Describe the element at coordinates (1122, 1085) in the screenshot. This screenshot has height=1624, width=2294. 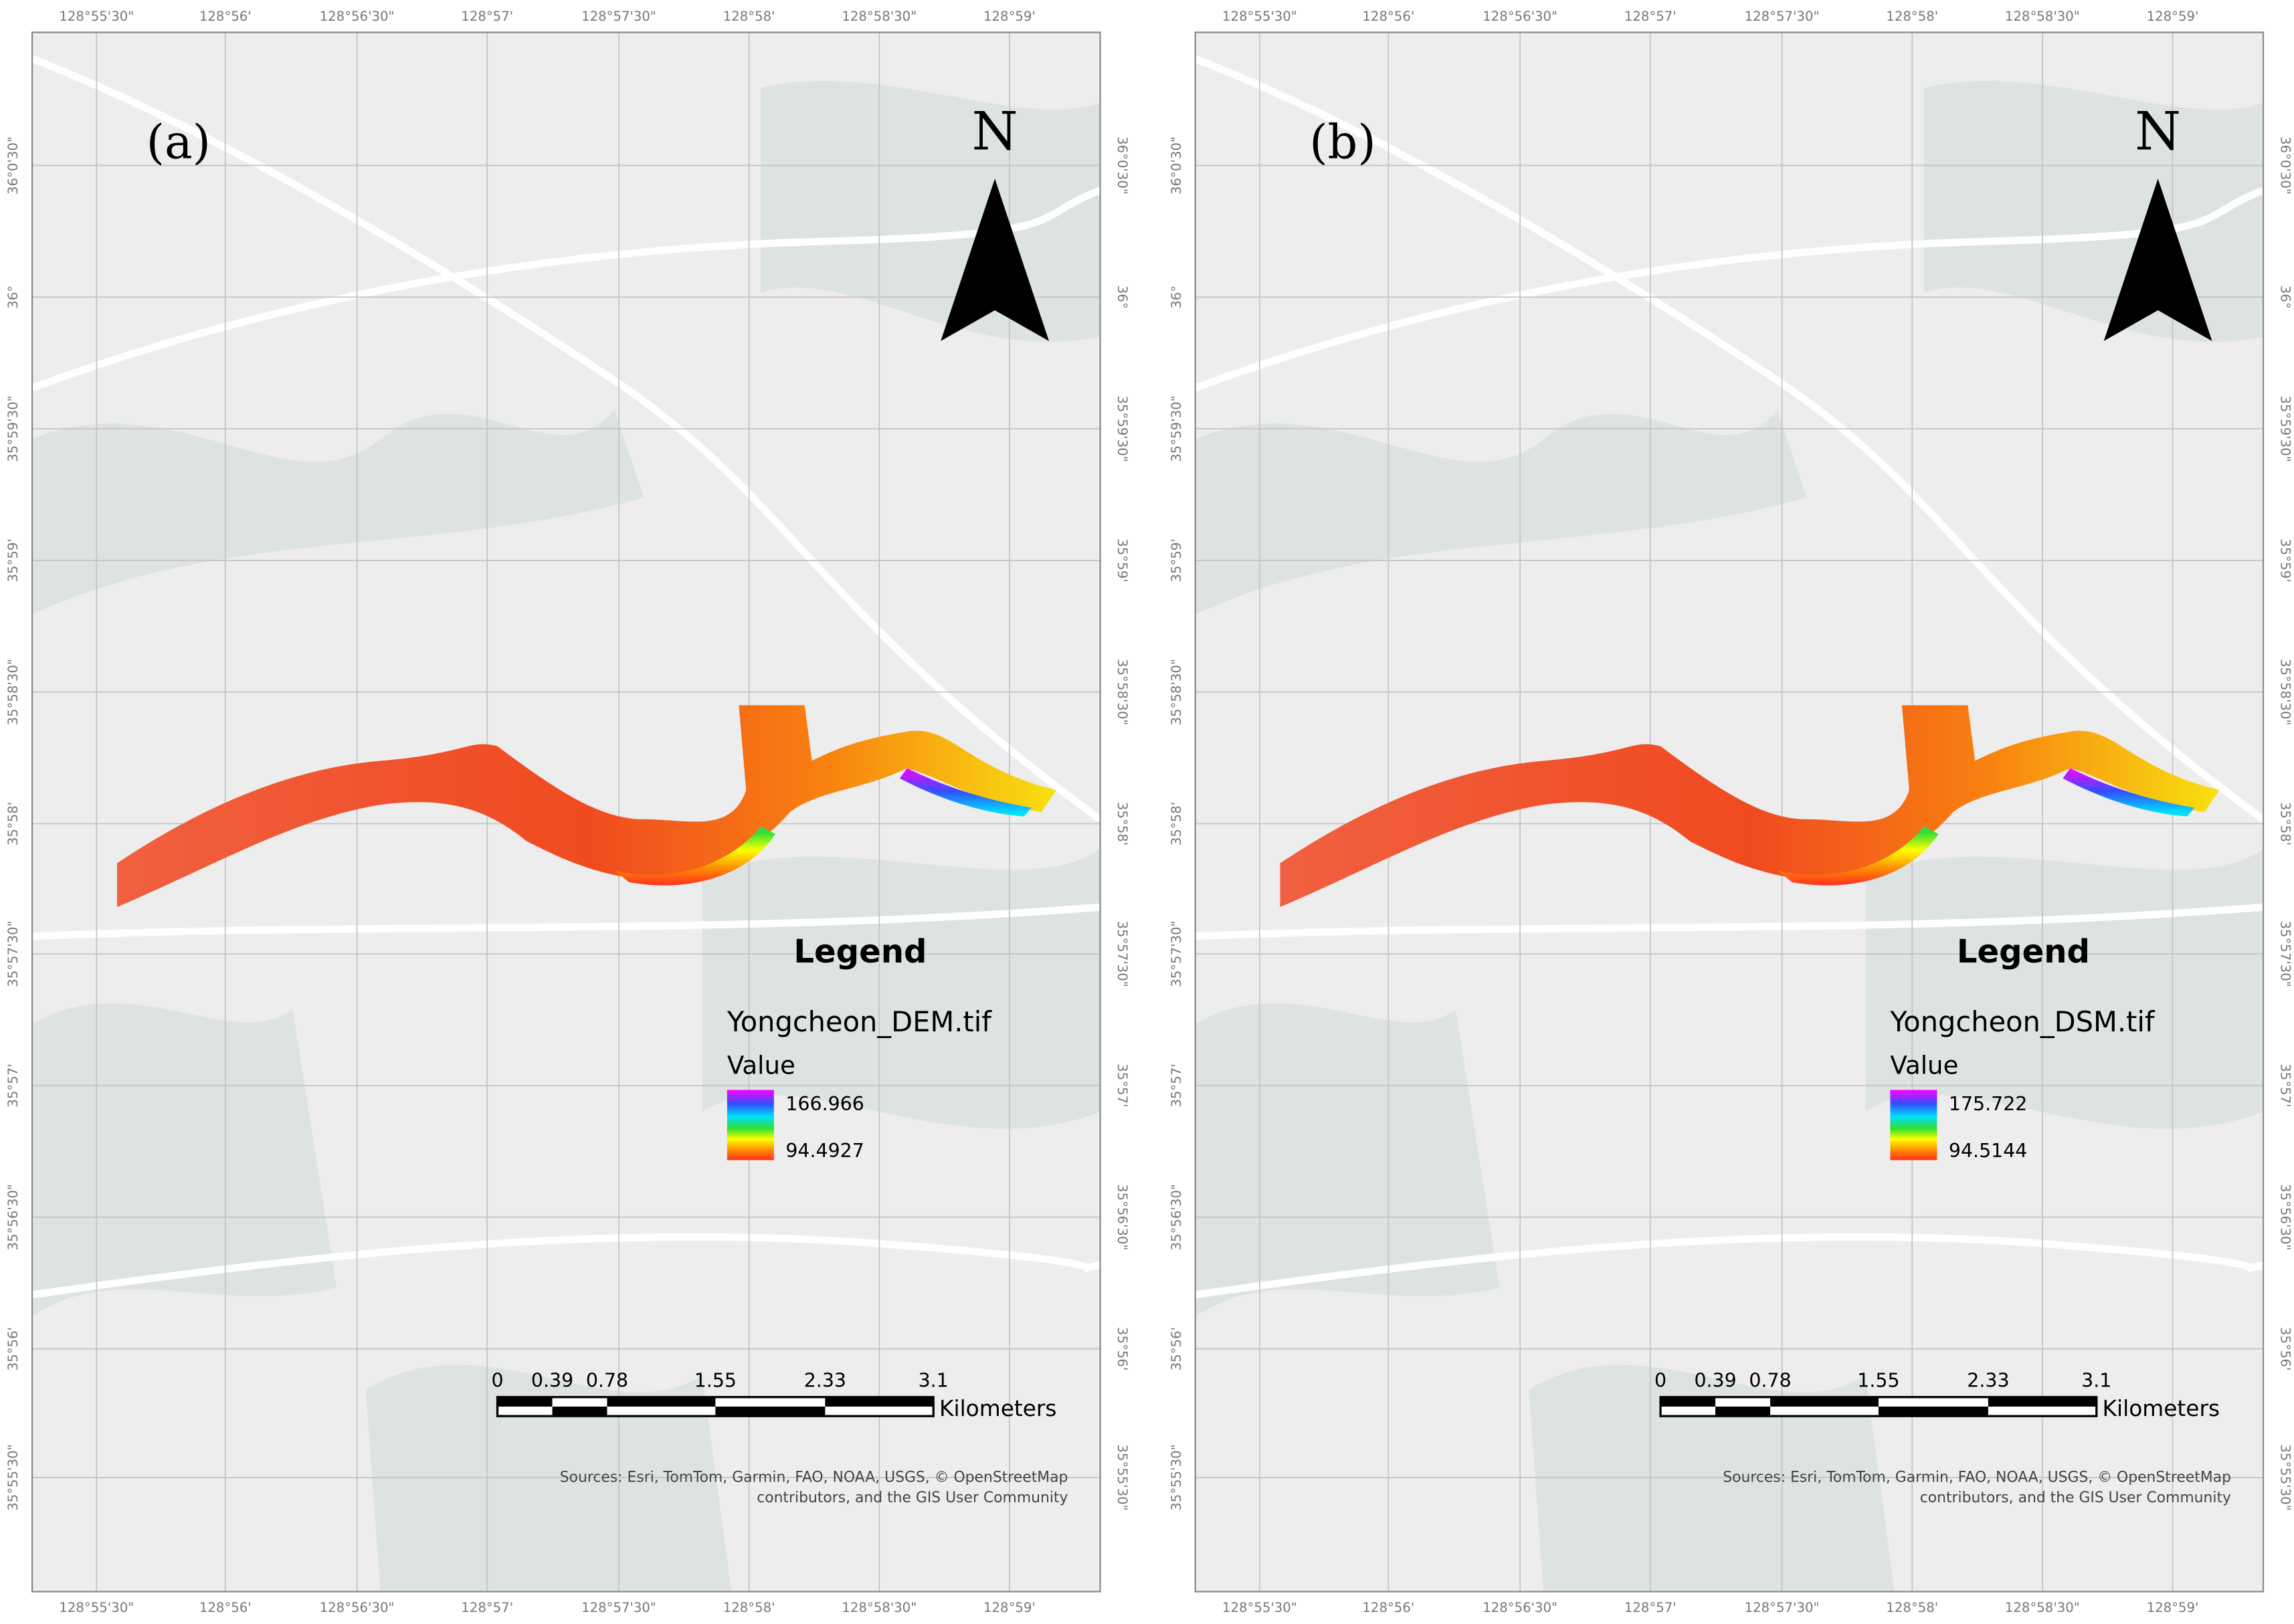
I see `latitude-label: 35°57'` at that location.